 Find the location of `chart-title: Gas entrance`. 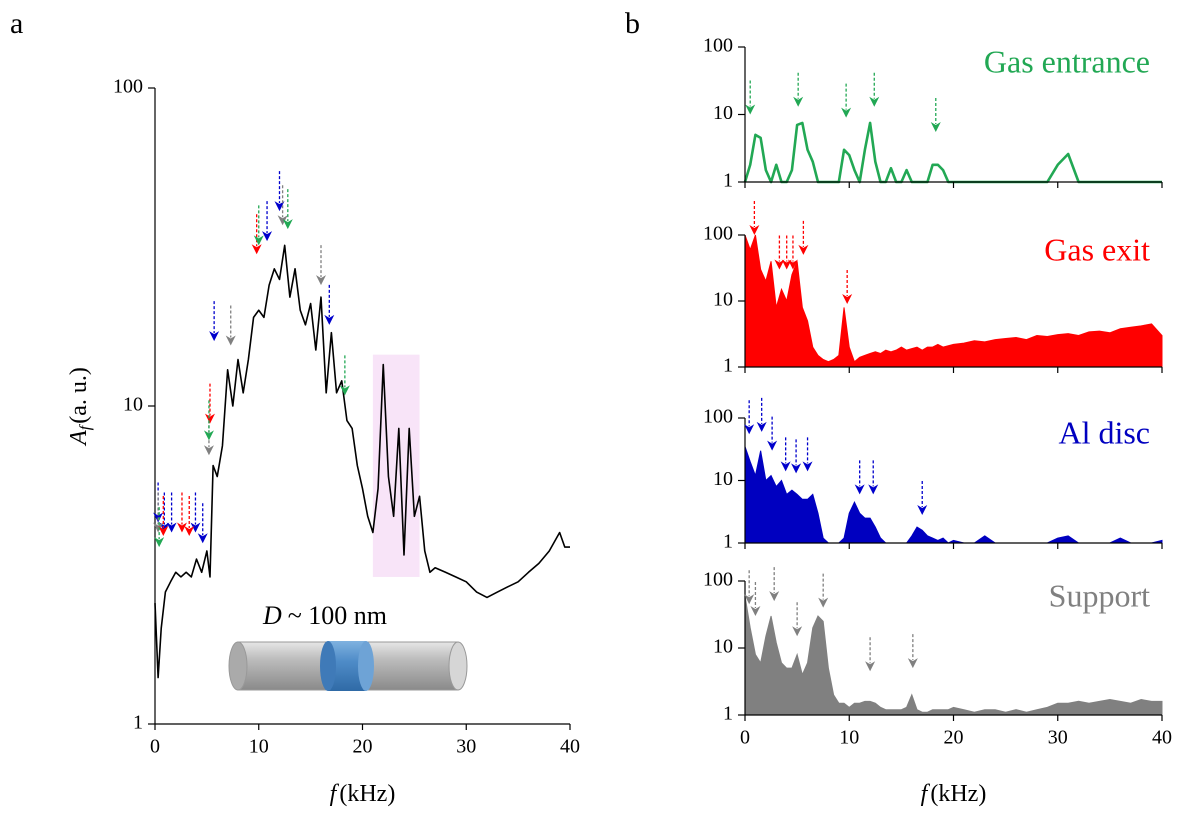

chart-title: Gas entrance is located at coordinates (1067, 61).